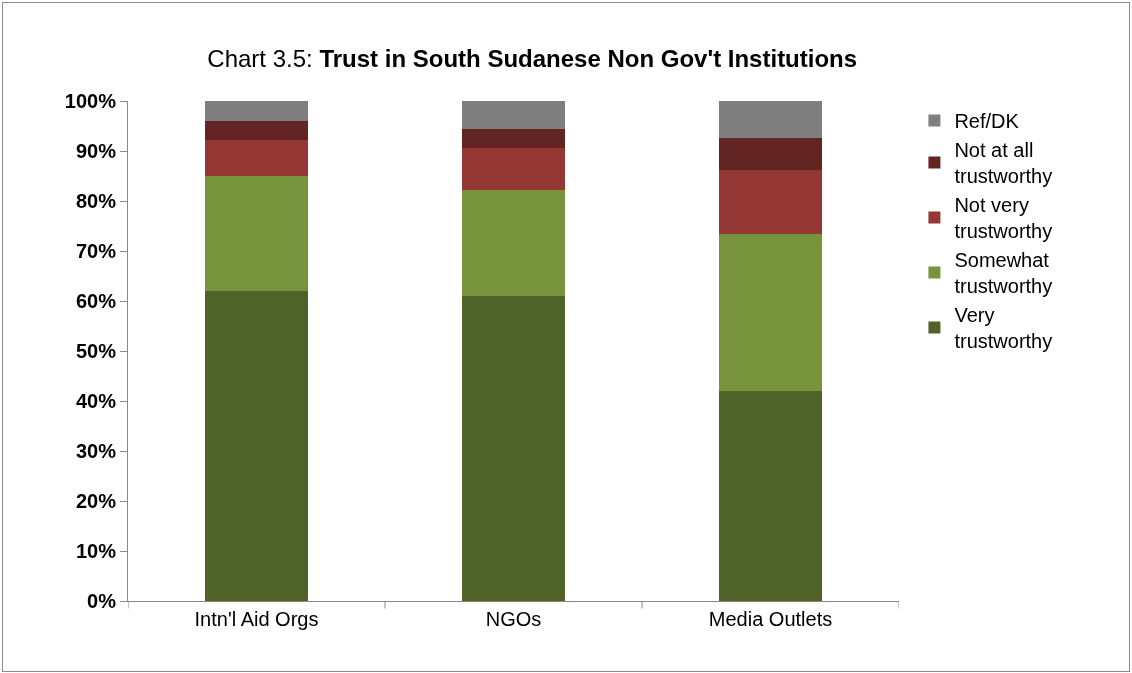 The height and width of the screenshot is (673, 1132). I want to click on legend-label: Ref/DK, so click(987, 121).